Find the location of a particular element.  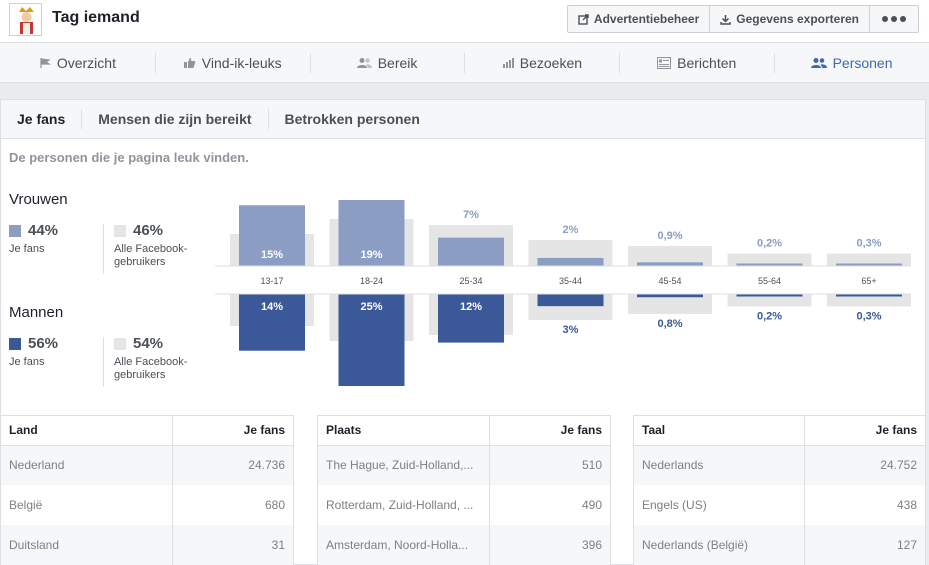

men-fans-percent: 56% is located at coordinates (43, 343).